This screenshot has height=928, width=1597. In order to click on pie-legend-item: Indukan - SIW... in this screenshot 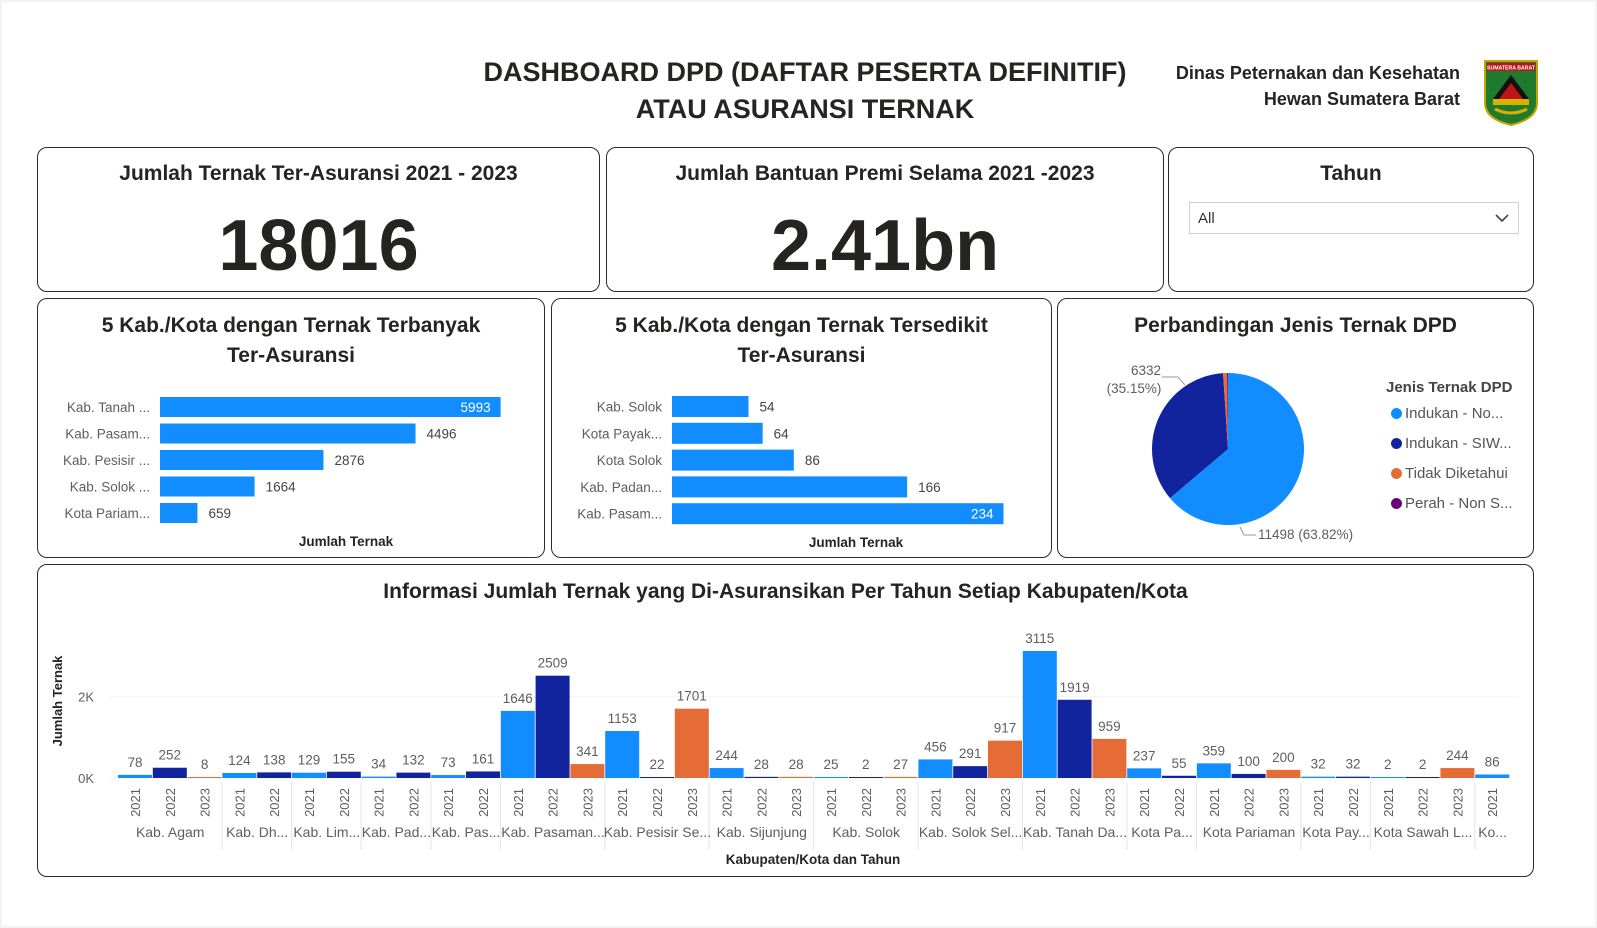, I will do `click(1451, 443)`.